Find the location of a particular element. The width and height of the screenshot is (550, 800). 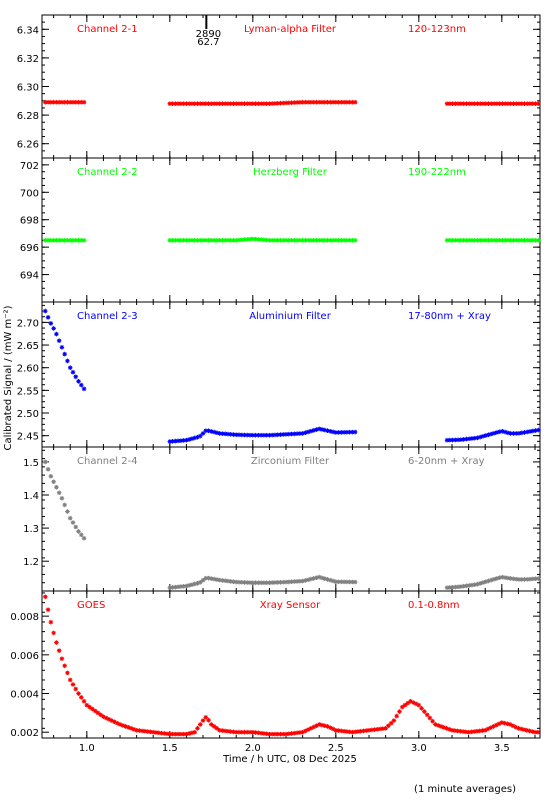

x-tick-label: 3.5 is located at coordinates (502, 748).